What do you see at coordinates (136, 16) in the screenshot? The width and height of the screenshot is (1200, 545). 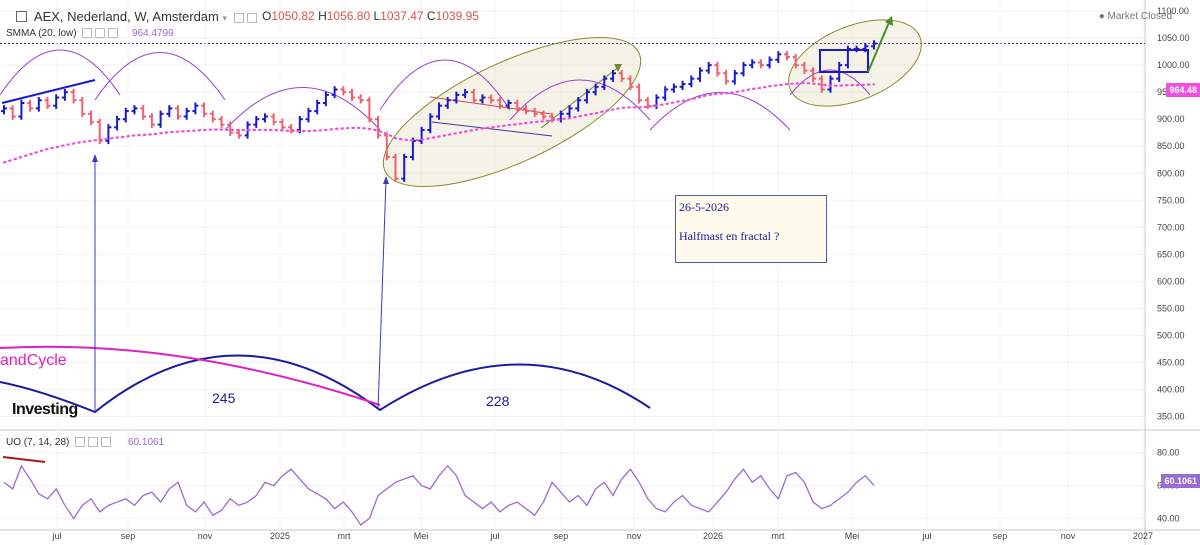 I see `symbol-title: AEX, Nederland, W, Amsterdam ▾` at bounding box center [136, 16].